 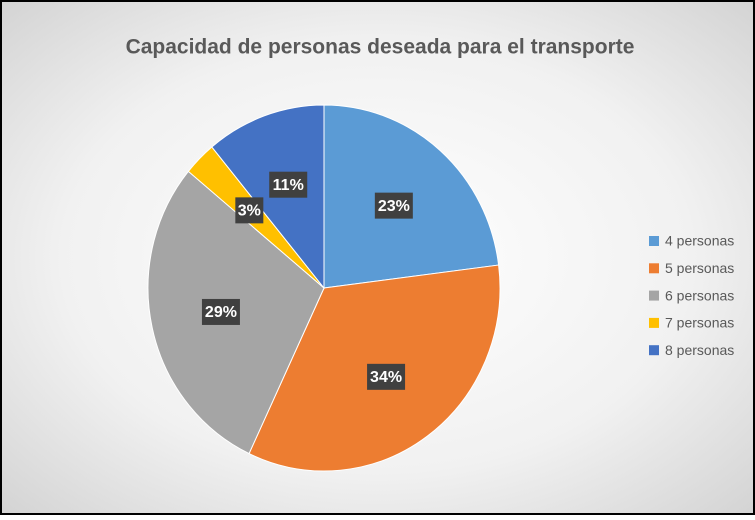 I want to click on data-label: 3%, so click(x=249, y=211).